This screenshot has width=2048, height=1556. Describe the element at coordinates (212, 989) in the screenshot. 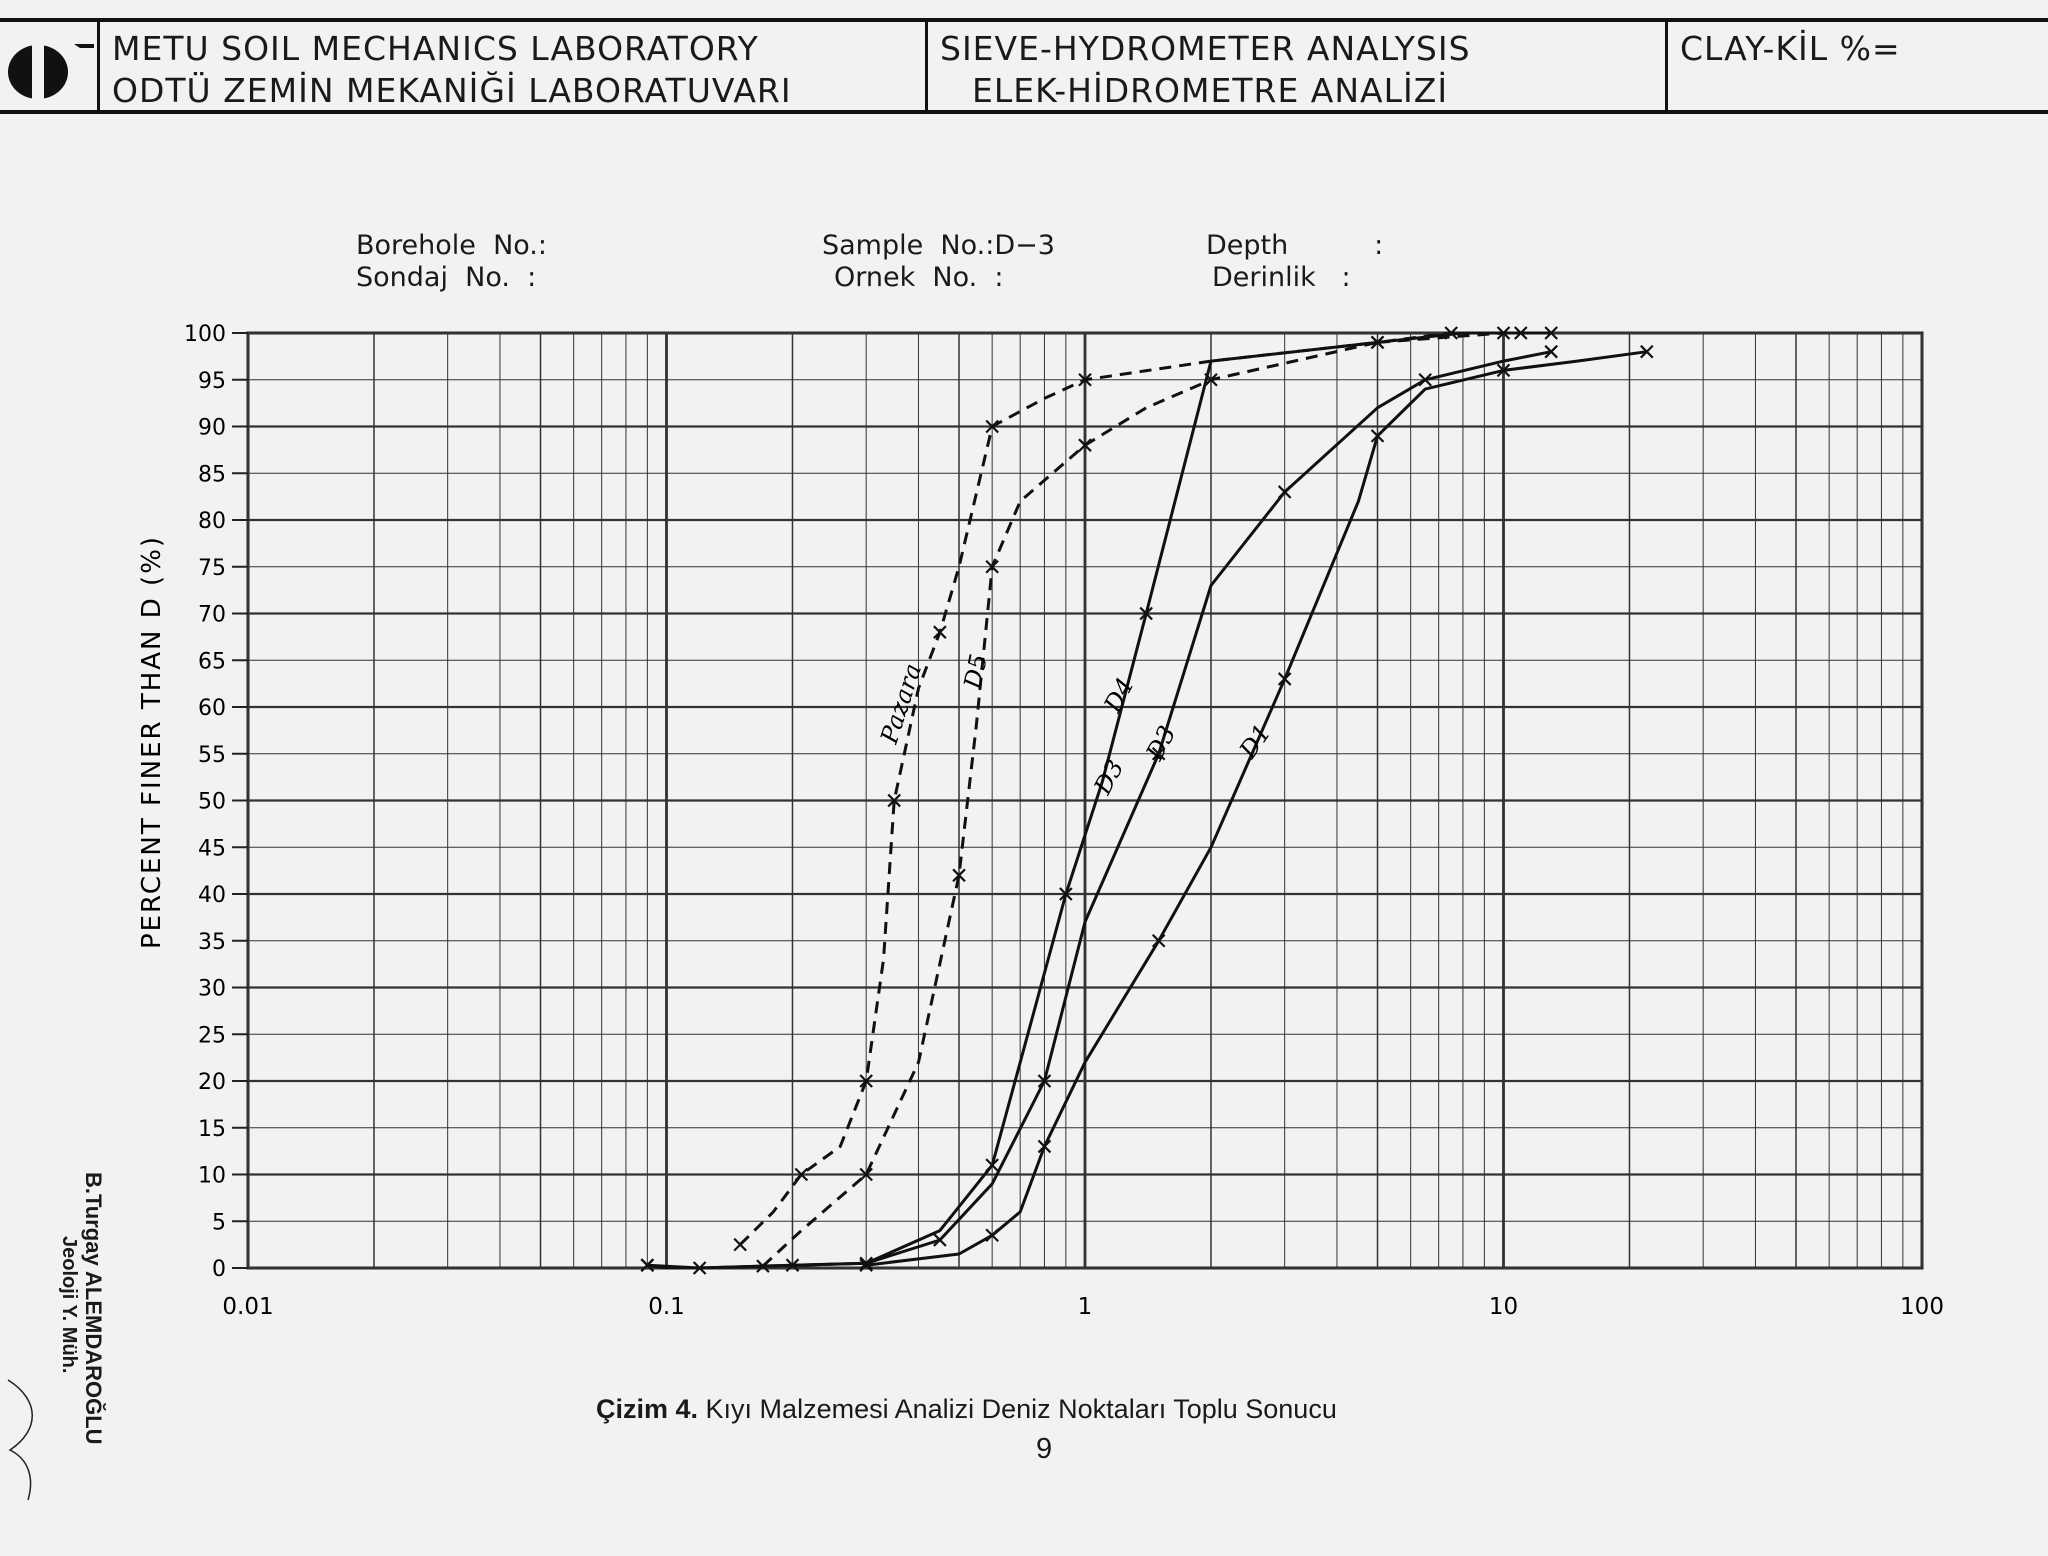

I see `y-tick-label: 30` at that location.